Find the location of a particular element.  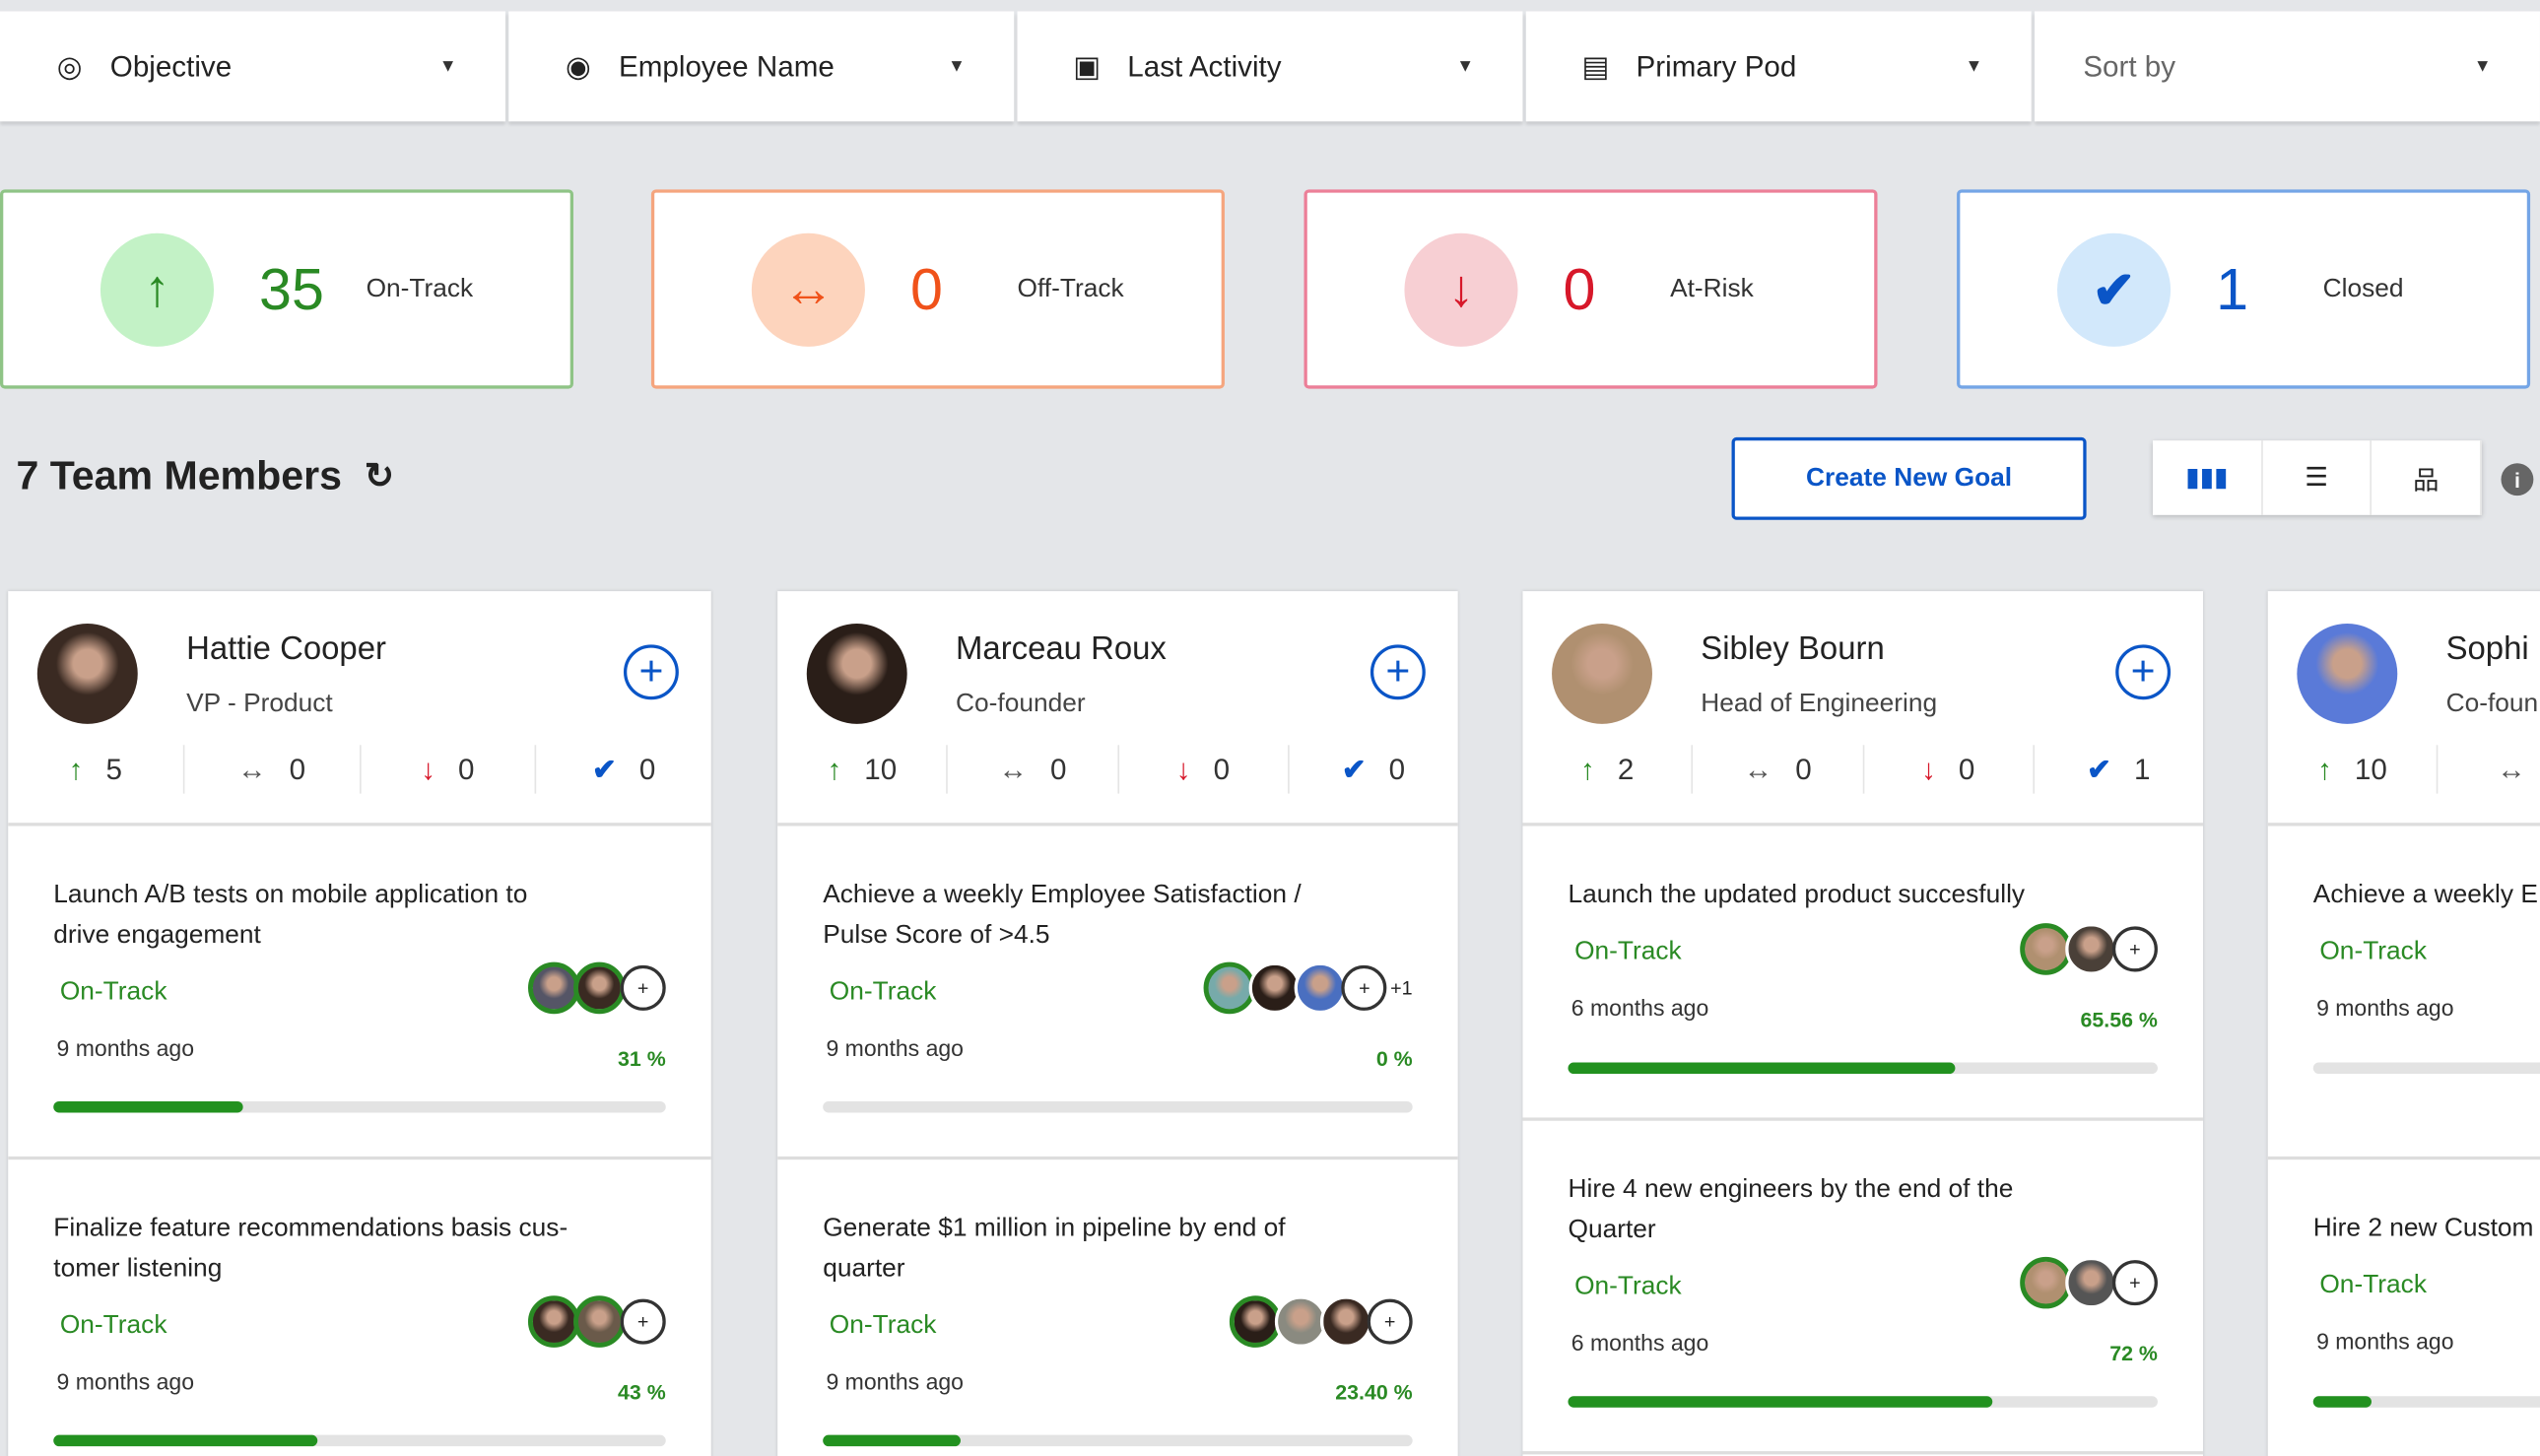

filter-employee-name: ◉ Employee Name ▼ is located at coordinates (762, 66).